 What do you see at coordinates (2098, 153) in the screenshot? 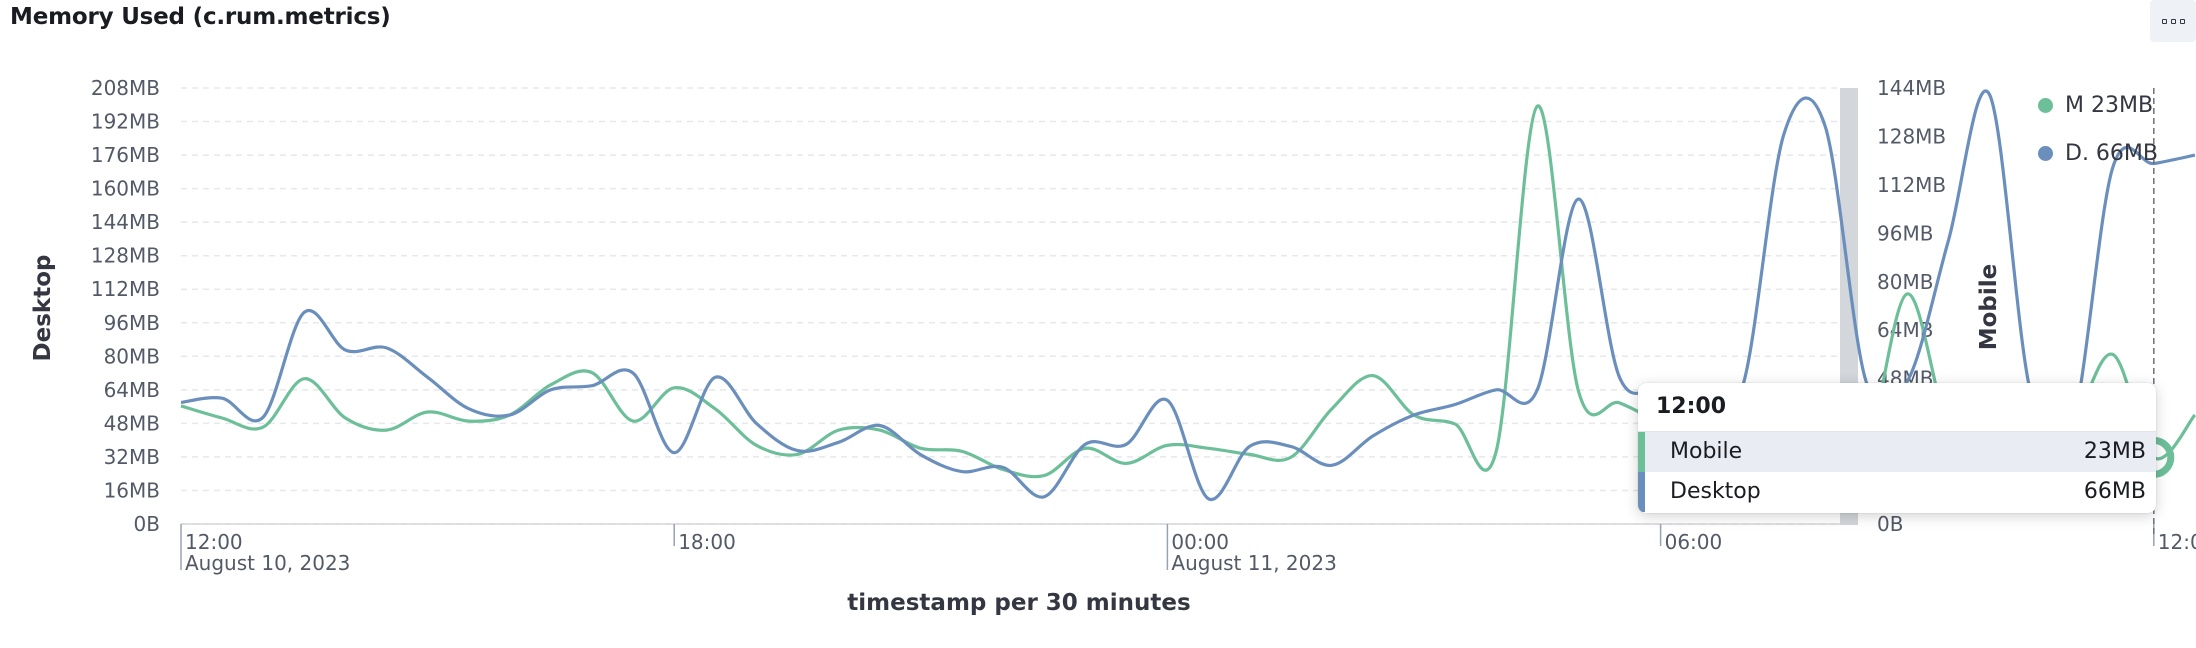
I see `legend-item-desktop: D. 66MB` at bounding box center [2098, 153].